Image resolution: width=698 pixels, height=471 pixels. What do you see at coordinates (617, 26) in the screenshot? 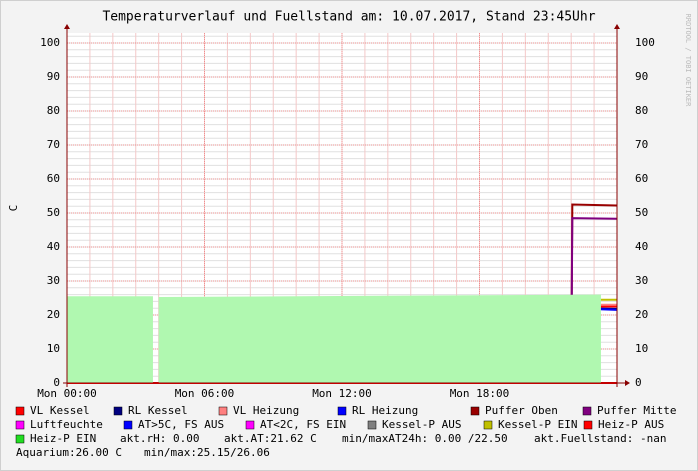
I see `y-axis-right-arrow` at bounding box center [617, 26].